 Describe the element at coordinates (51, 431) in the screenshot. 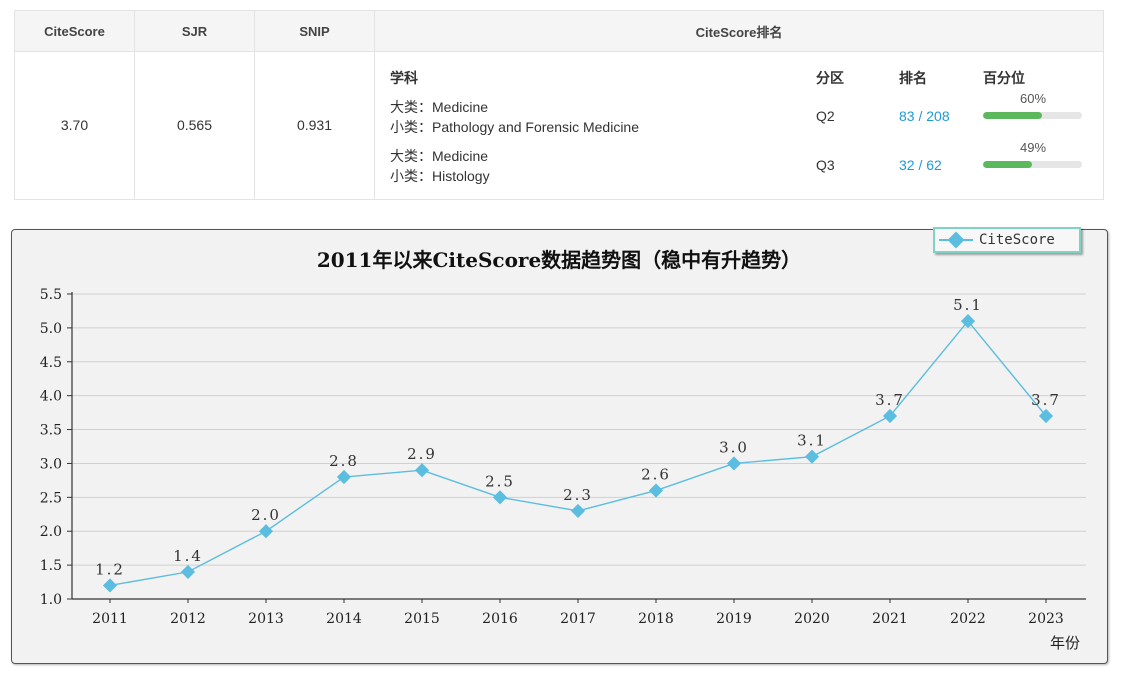

I see `y-tick-label: 3.5` at that location.